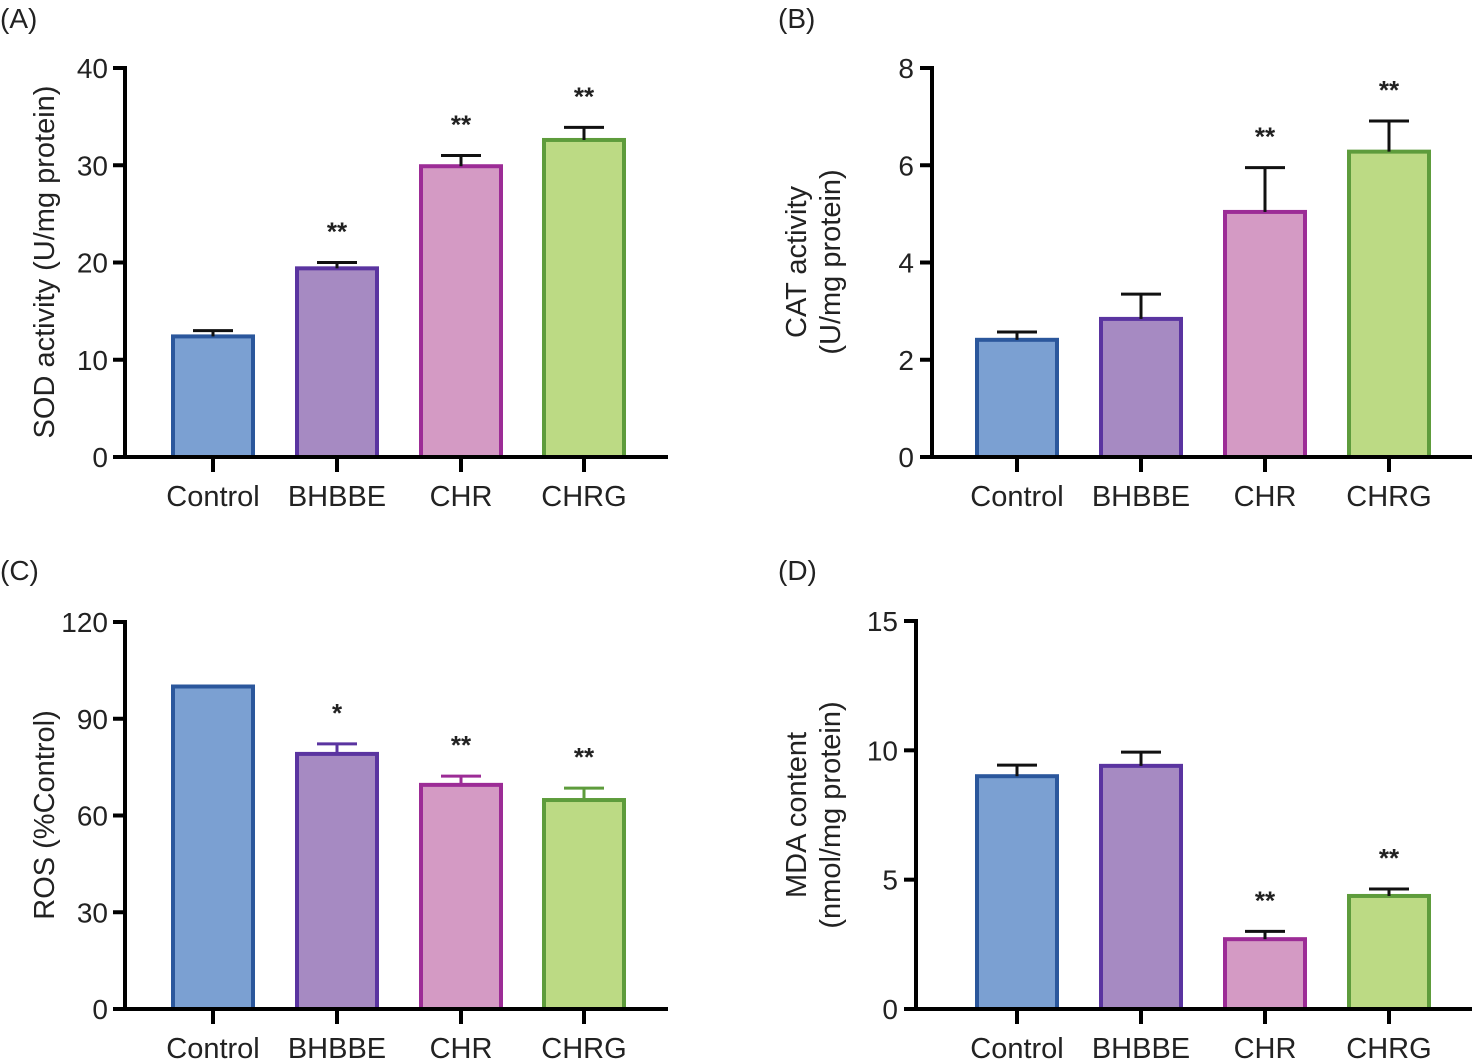 The height and width of the screenshot is (1064, 1477). What do you see at coordinates (92, 816) in the screenshot?
I see `y-tick-label: 60` at bounding box center [92, 816].